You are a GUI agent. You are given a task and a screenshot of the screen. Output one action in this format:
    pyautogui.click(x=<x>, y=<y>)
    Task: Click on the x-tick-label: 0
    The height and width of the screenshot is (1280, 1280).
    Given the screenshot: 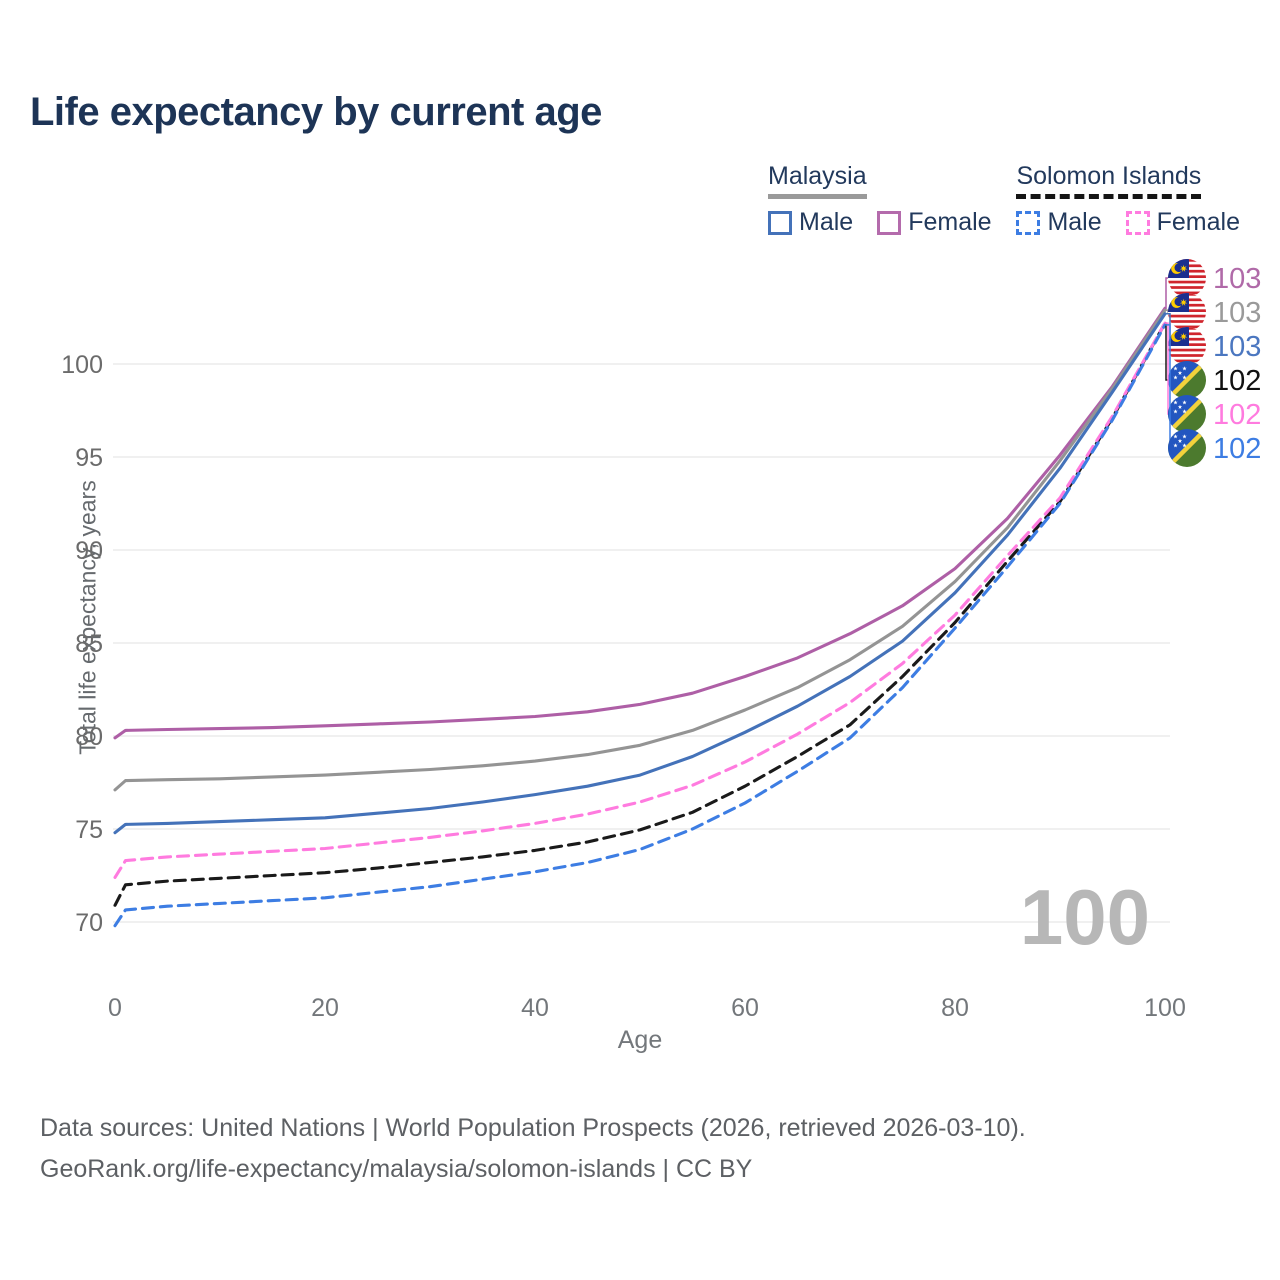 What is the action you would take?
    pyautogui.click(x=115, y=1008)
    